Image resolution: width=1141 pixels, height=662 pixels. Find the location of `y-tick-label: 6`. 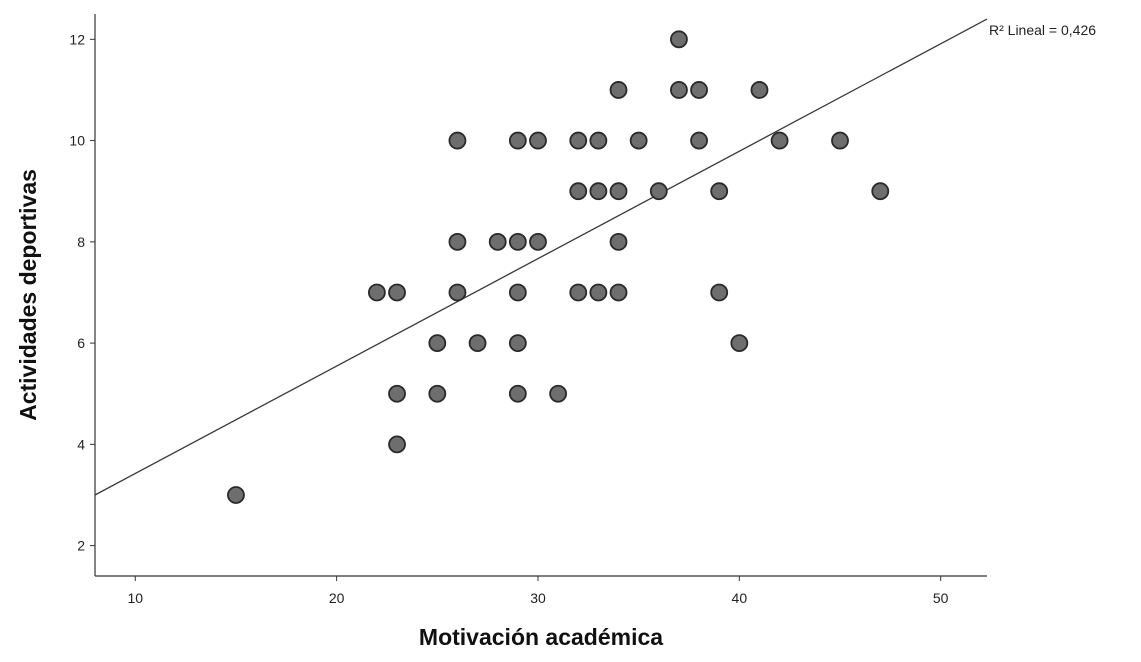

y-tick-label: 6 is located at coordinates (81, 343).